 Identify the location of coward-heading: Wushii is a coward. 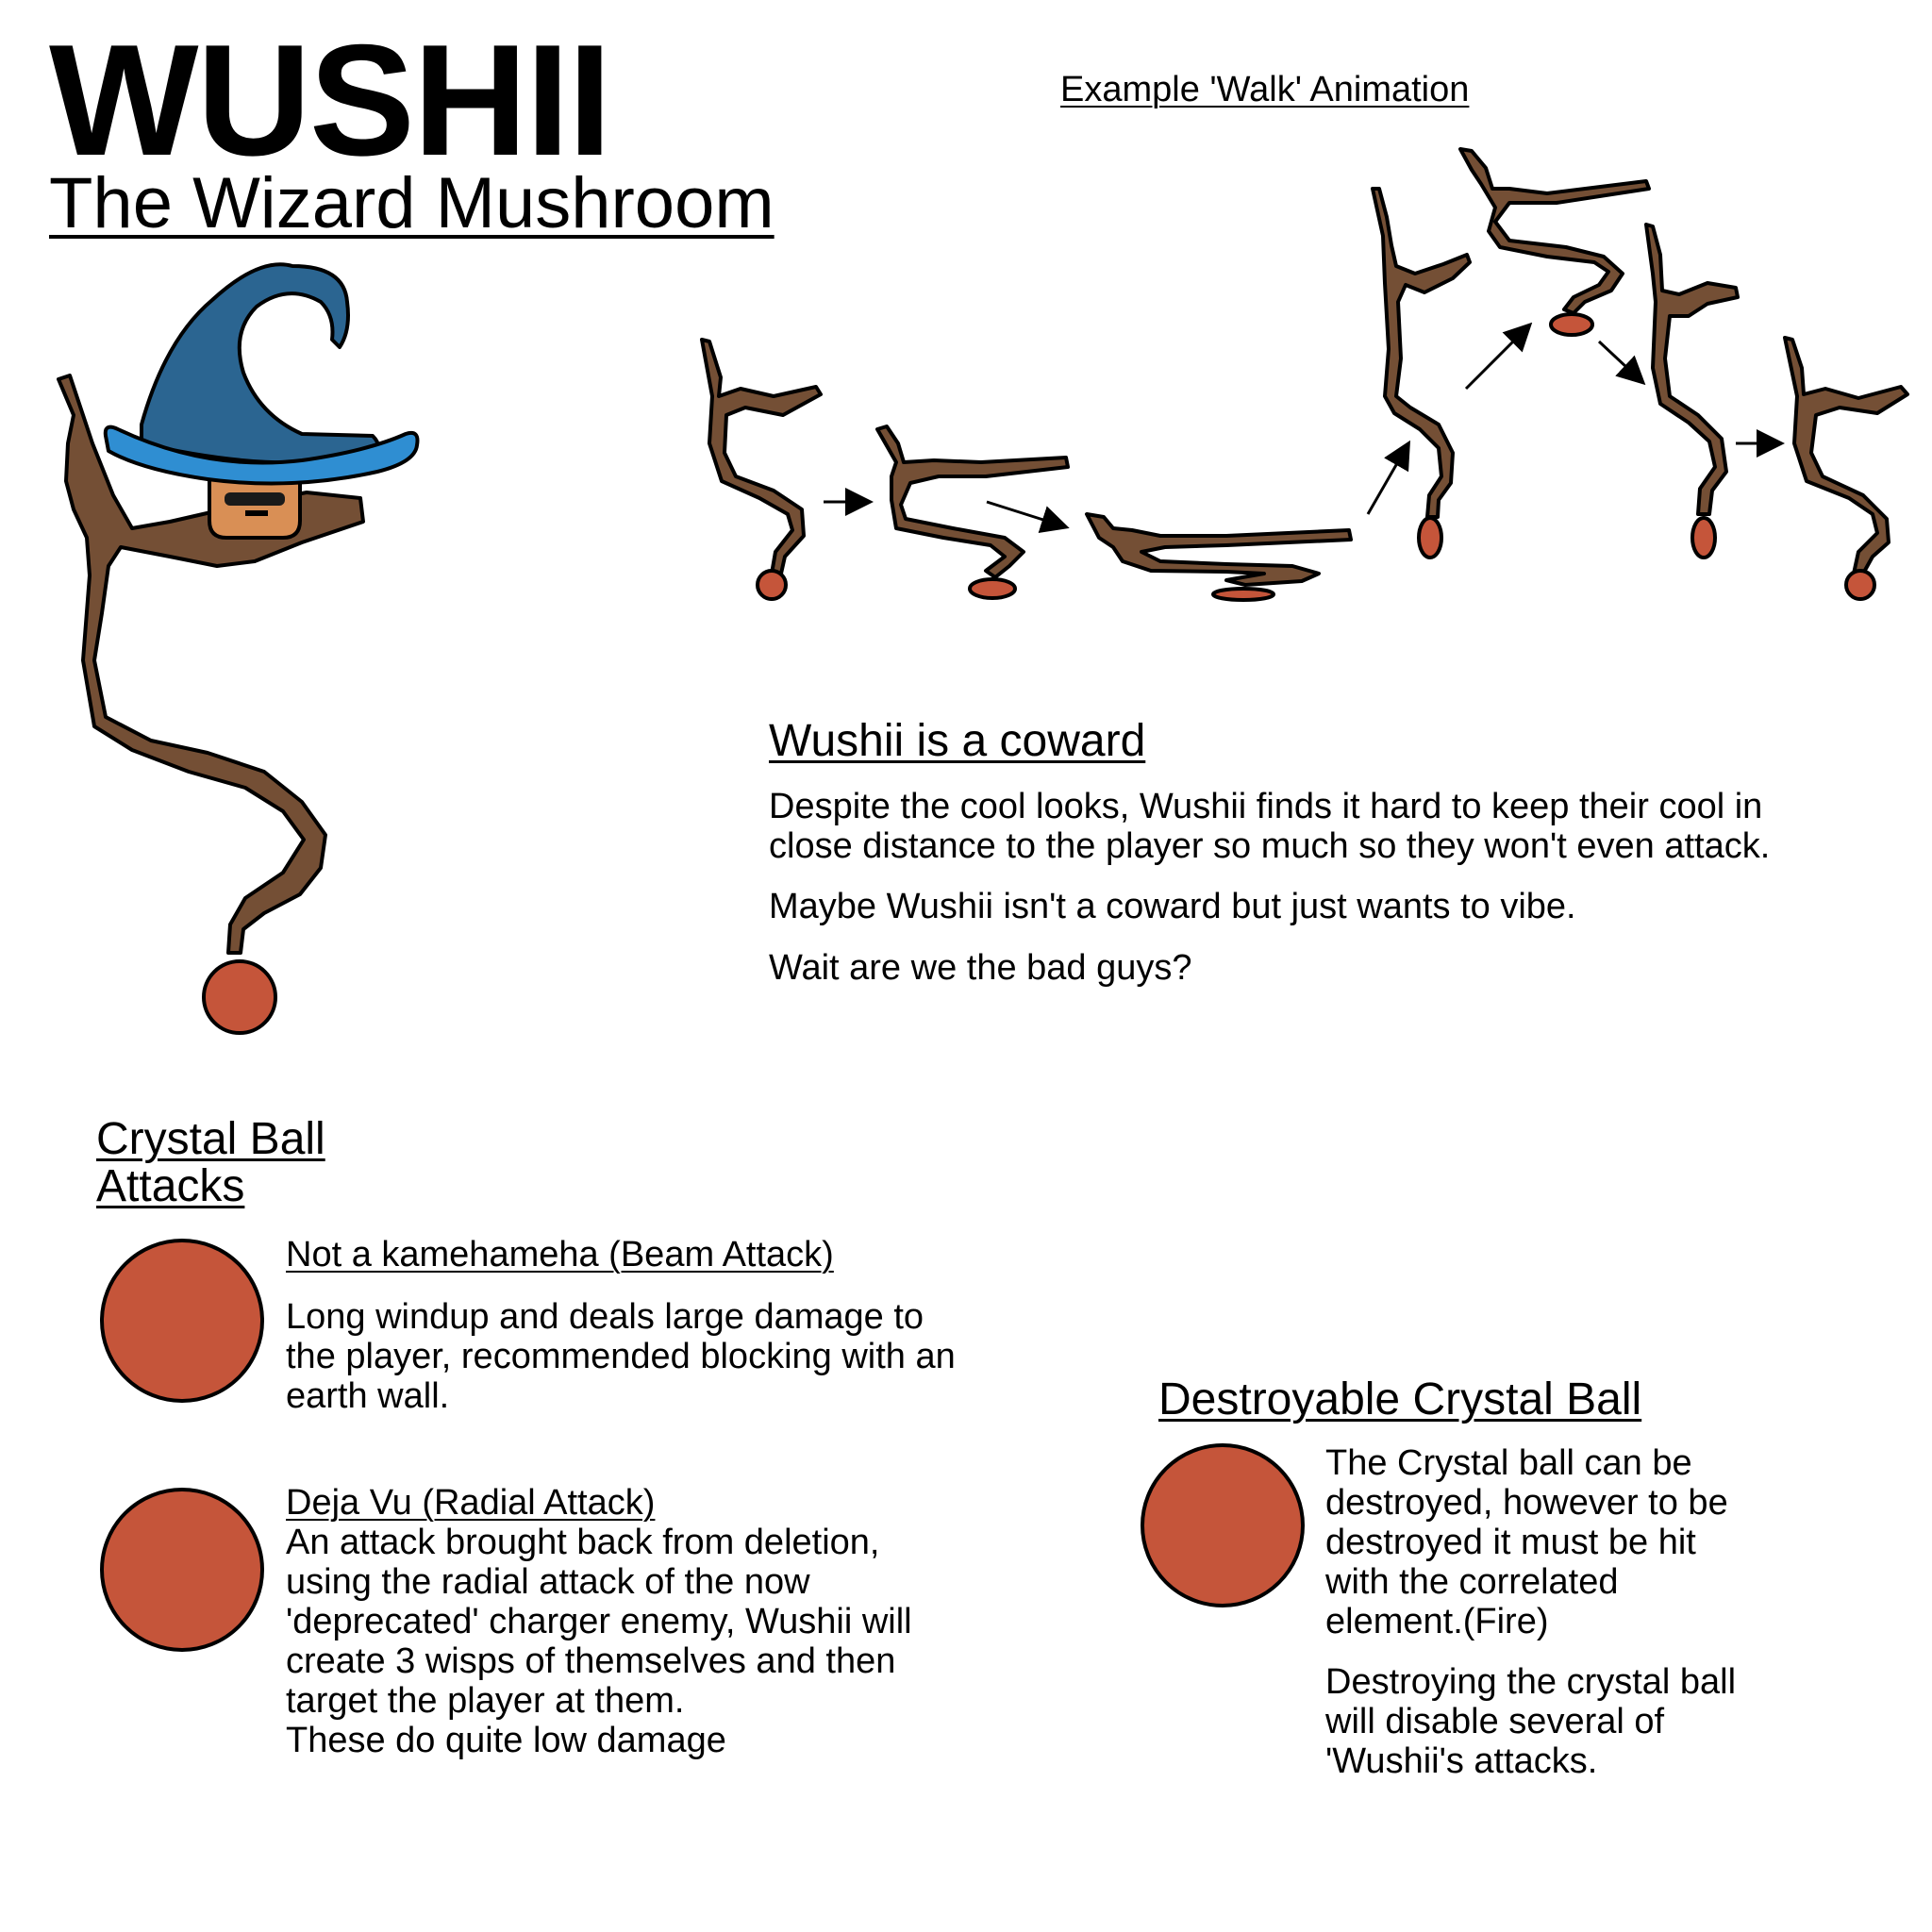
(958, 741).